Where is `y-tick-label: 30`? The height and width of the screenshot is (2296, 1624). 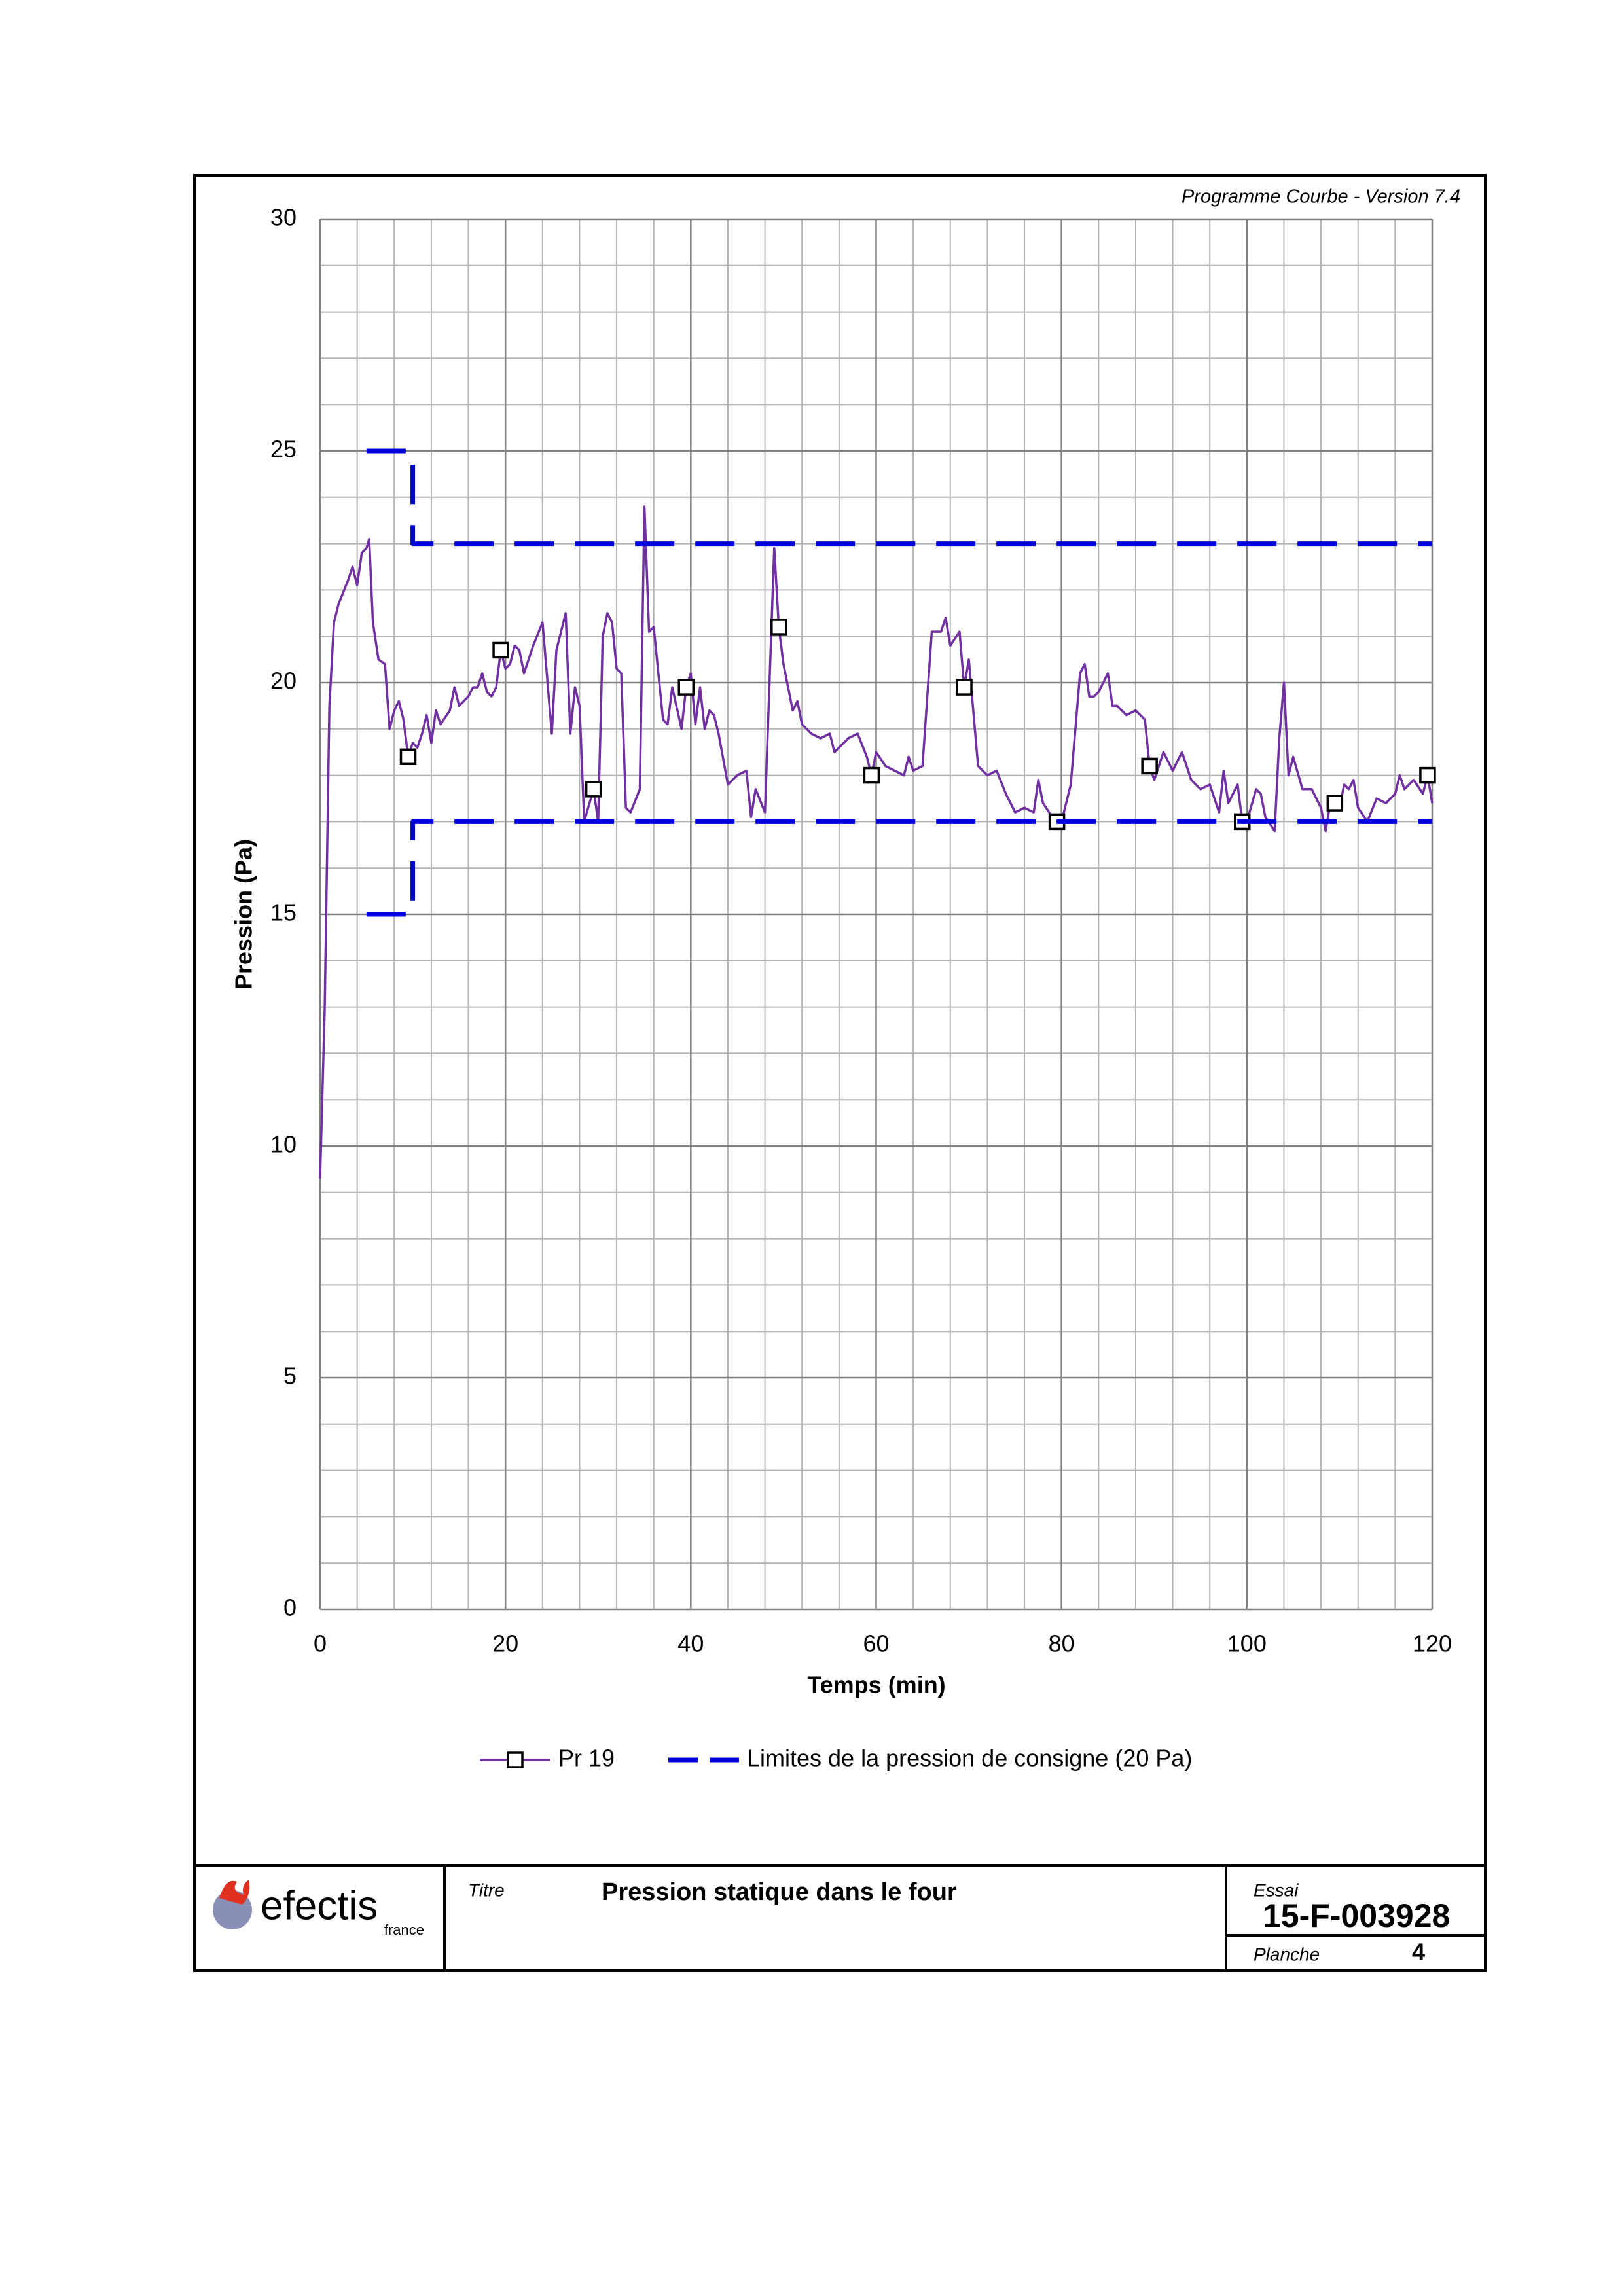
y-tick-label: 30 is located at coordinates (283, 217).